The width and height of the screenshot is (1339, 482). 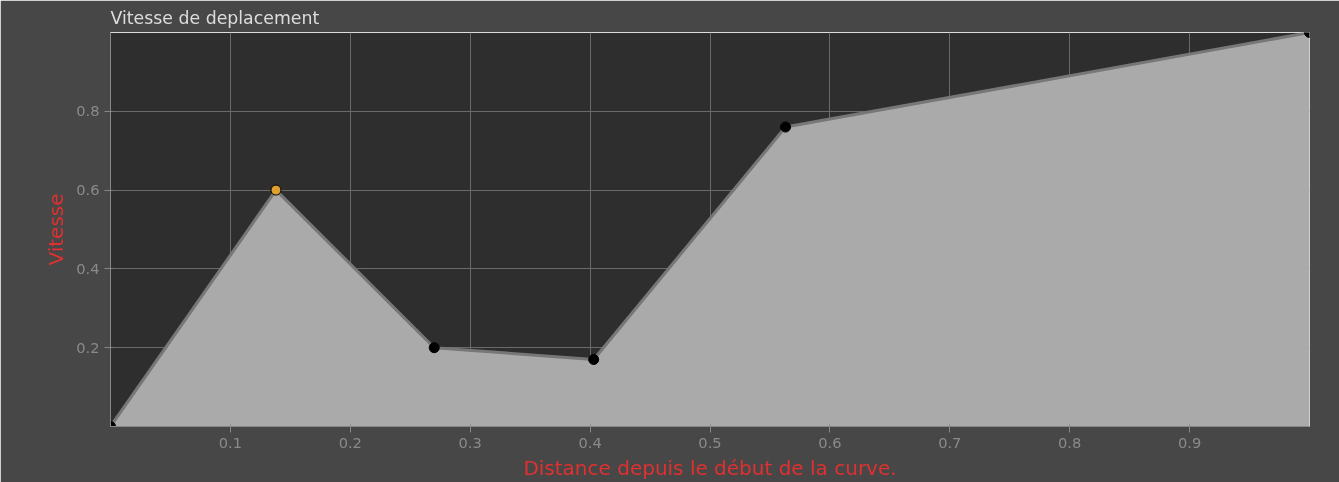 I want to click on x-tick-label: 0.8, so click(x=1070, y=442).